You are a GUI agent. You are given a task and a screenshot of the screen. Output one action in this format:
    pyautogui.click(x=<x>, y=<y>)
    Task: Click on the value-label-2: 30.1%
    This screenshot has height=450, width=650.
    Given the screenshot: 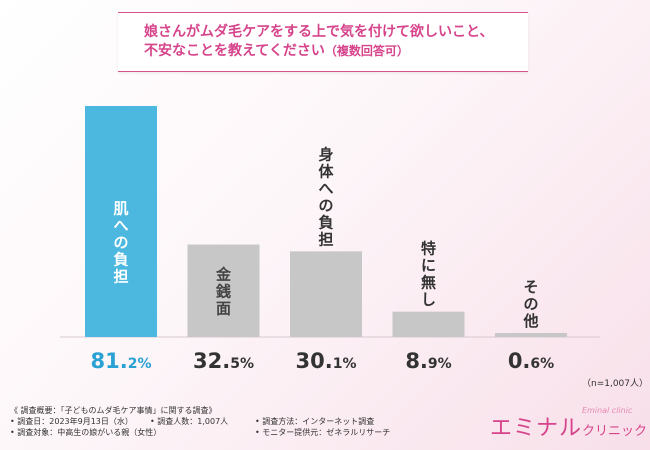 What is the action you would take?
    pyautogui.click(x=326, y=361)
    